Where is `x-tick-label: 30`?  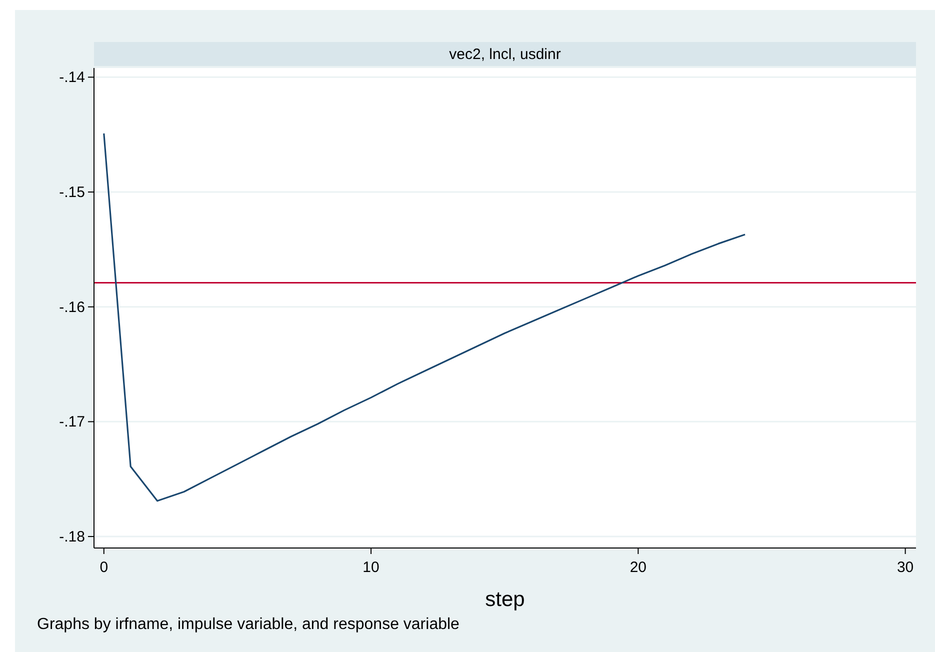
x-tick-label: 30 is located at coordinates (905, 567).